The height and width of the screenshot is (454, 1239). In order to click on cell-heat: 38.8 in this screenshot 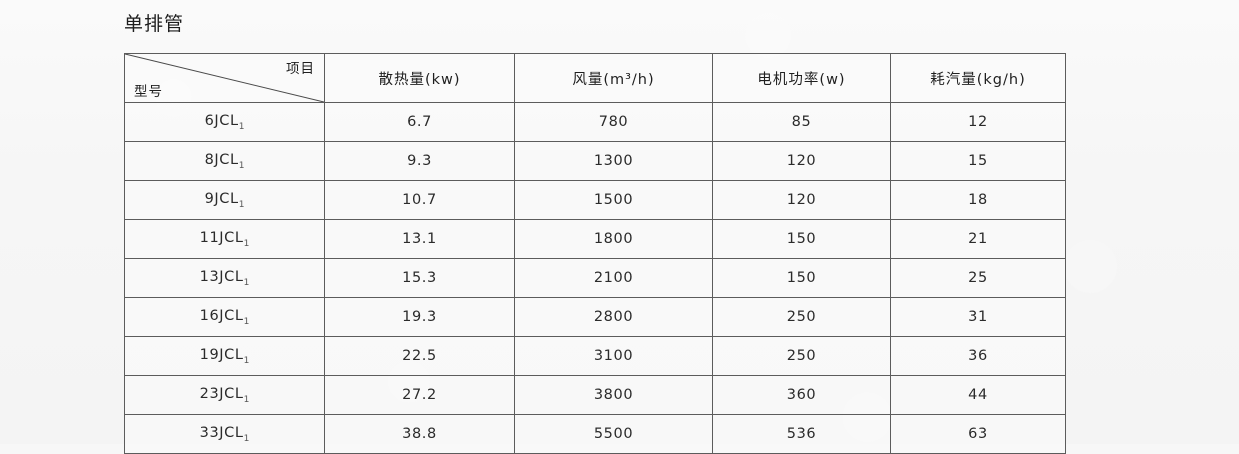, I will do `click(419, 434)`.